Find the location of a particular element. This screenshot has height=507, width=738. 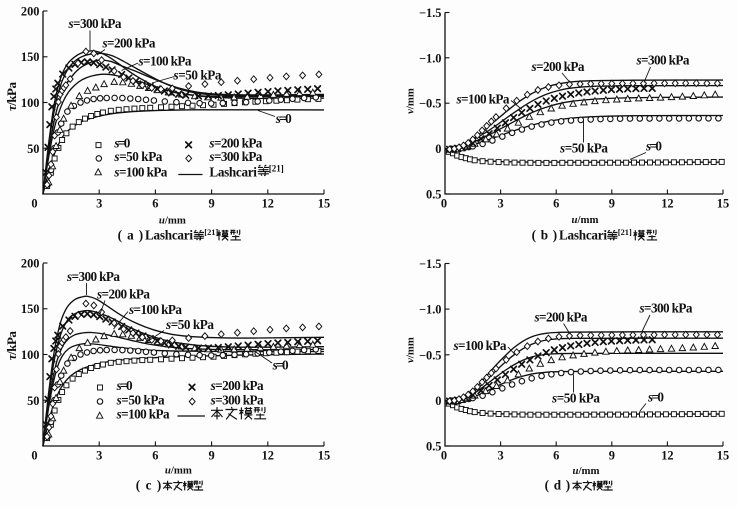

svg-text: ( c ) is located at coordinates (149, 485).